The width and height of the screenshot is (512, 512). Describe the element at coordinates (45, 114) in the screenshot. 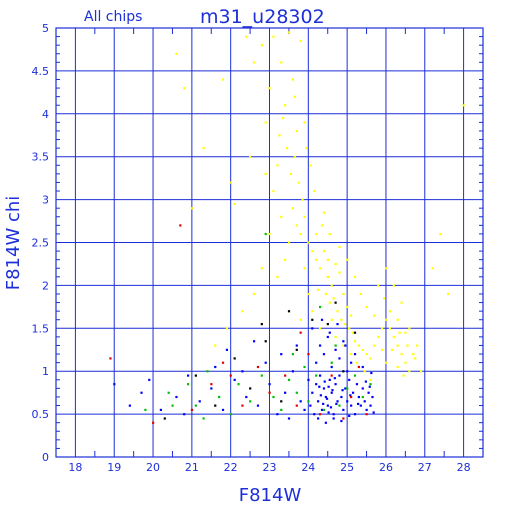

I see `y-tick-label: 4` at that location.